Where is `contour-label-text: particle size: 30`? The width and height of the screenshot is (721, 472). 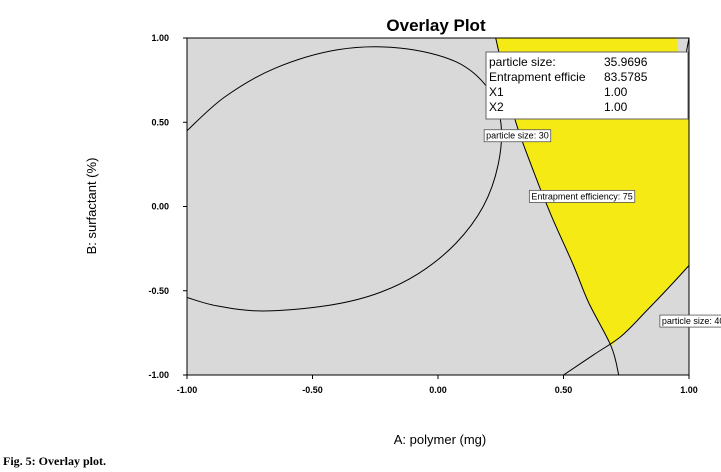 contour-label-text: particle size: 30 is located at coordinates (517, 136).